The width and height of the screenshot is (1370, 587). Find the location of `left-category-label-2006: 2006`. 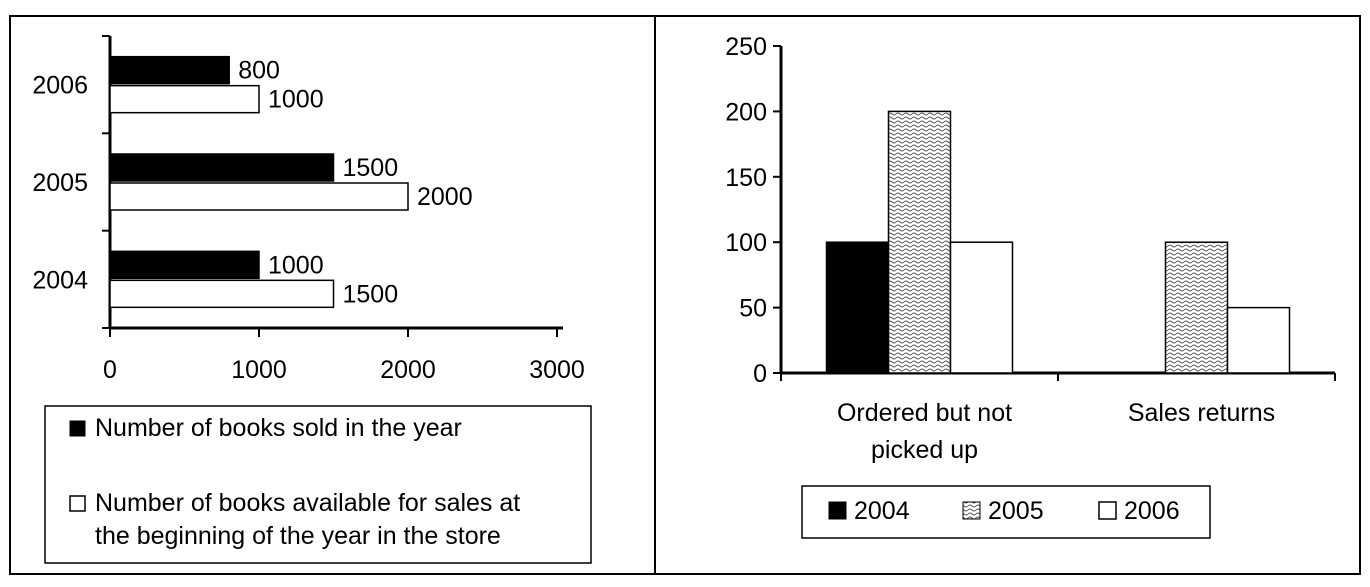

left-category-label-2006: 2006 is located at coordinates (60, 86).